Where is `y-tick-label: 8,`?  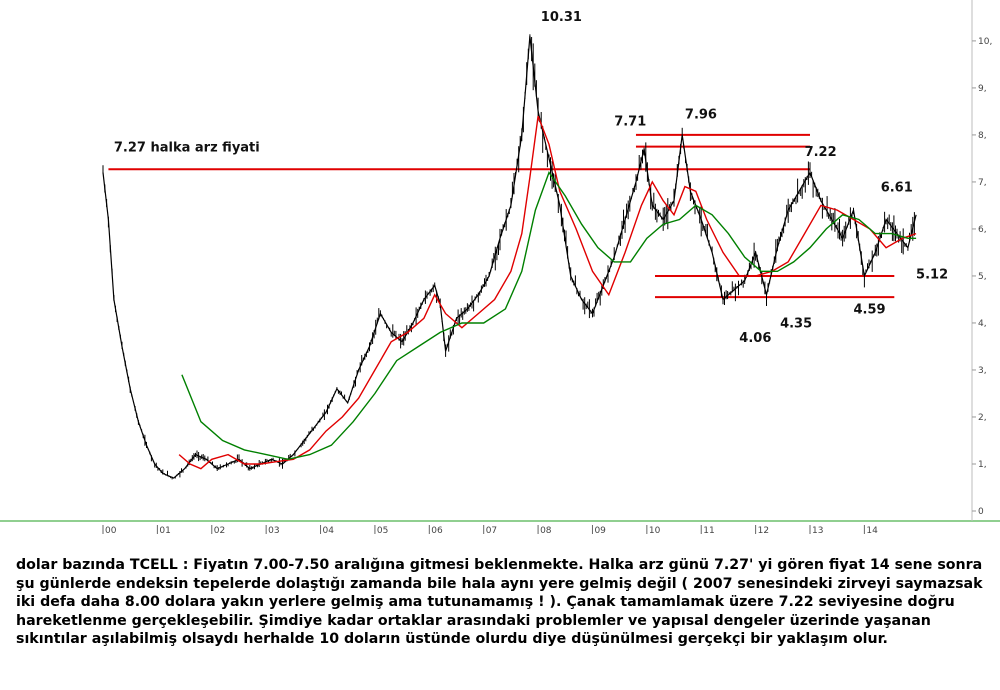
y-tick-label: 8, is located at coordinates (982, 136).